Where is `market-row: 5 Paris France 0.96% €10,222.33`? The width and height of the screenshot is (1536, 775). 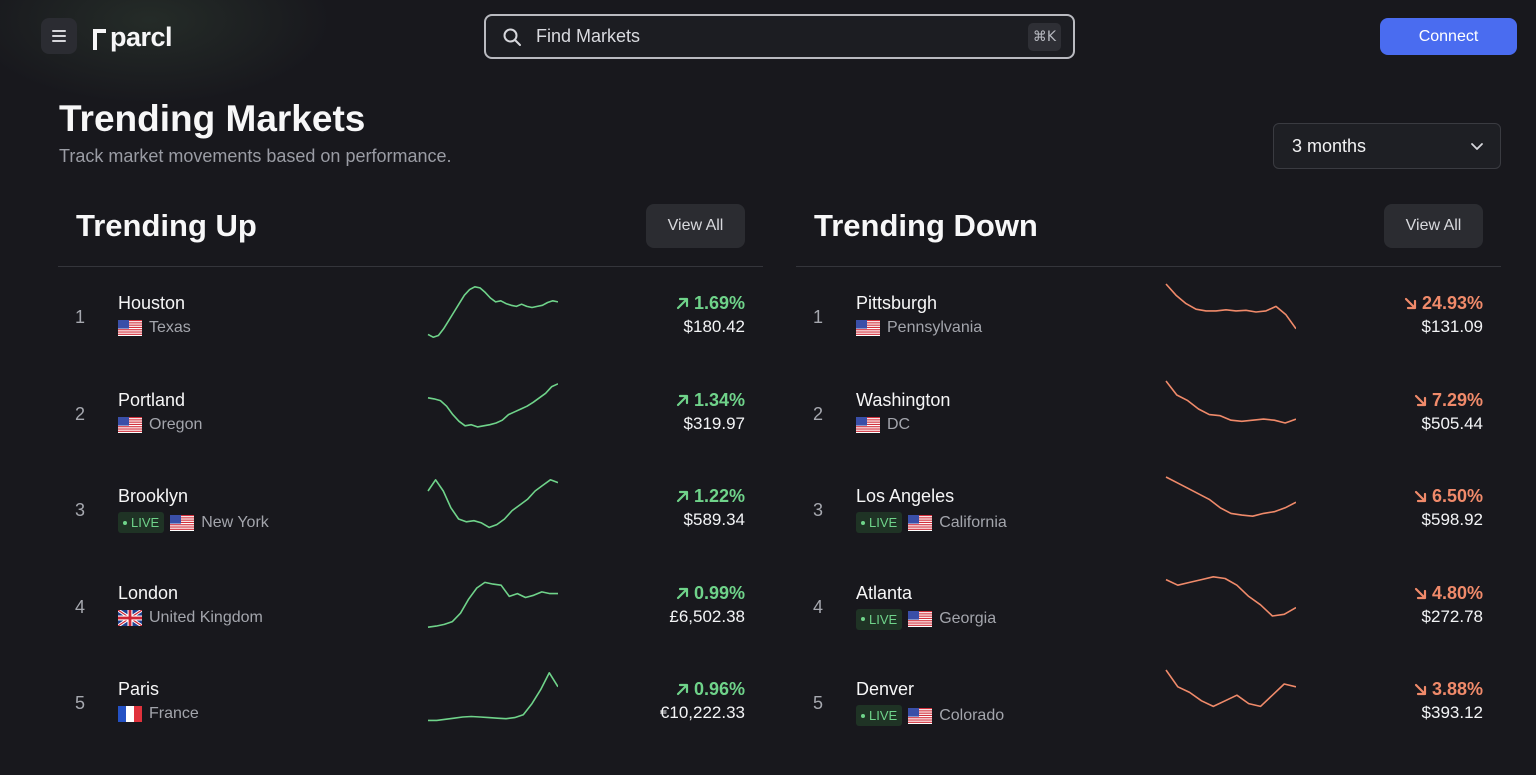
market-row: 5 Paris France 0.96% €10,222.33 is located at coordinates (410, 701).